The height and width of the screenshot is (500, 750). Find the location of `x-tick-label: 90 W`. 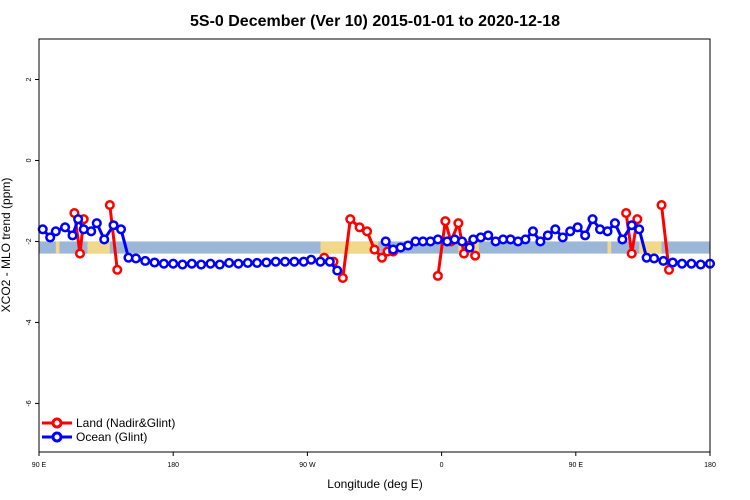

x-tick-label: 90 W is located at coordinates (307, 465).